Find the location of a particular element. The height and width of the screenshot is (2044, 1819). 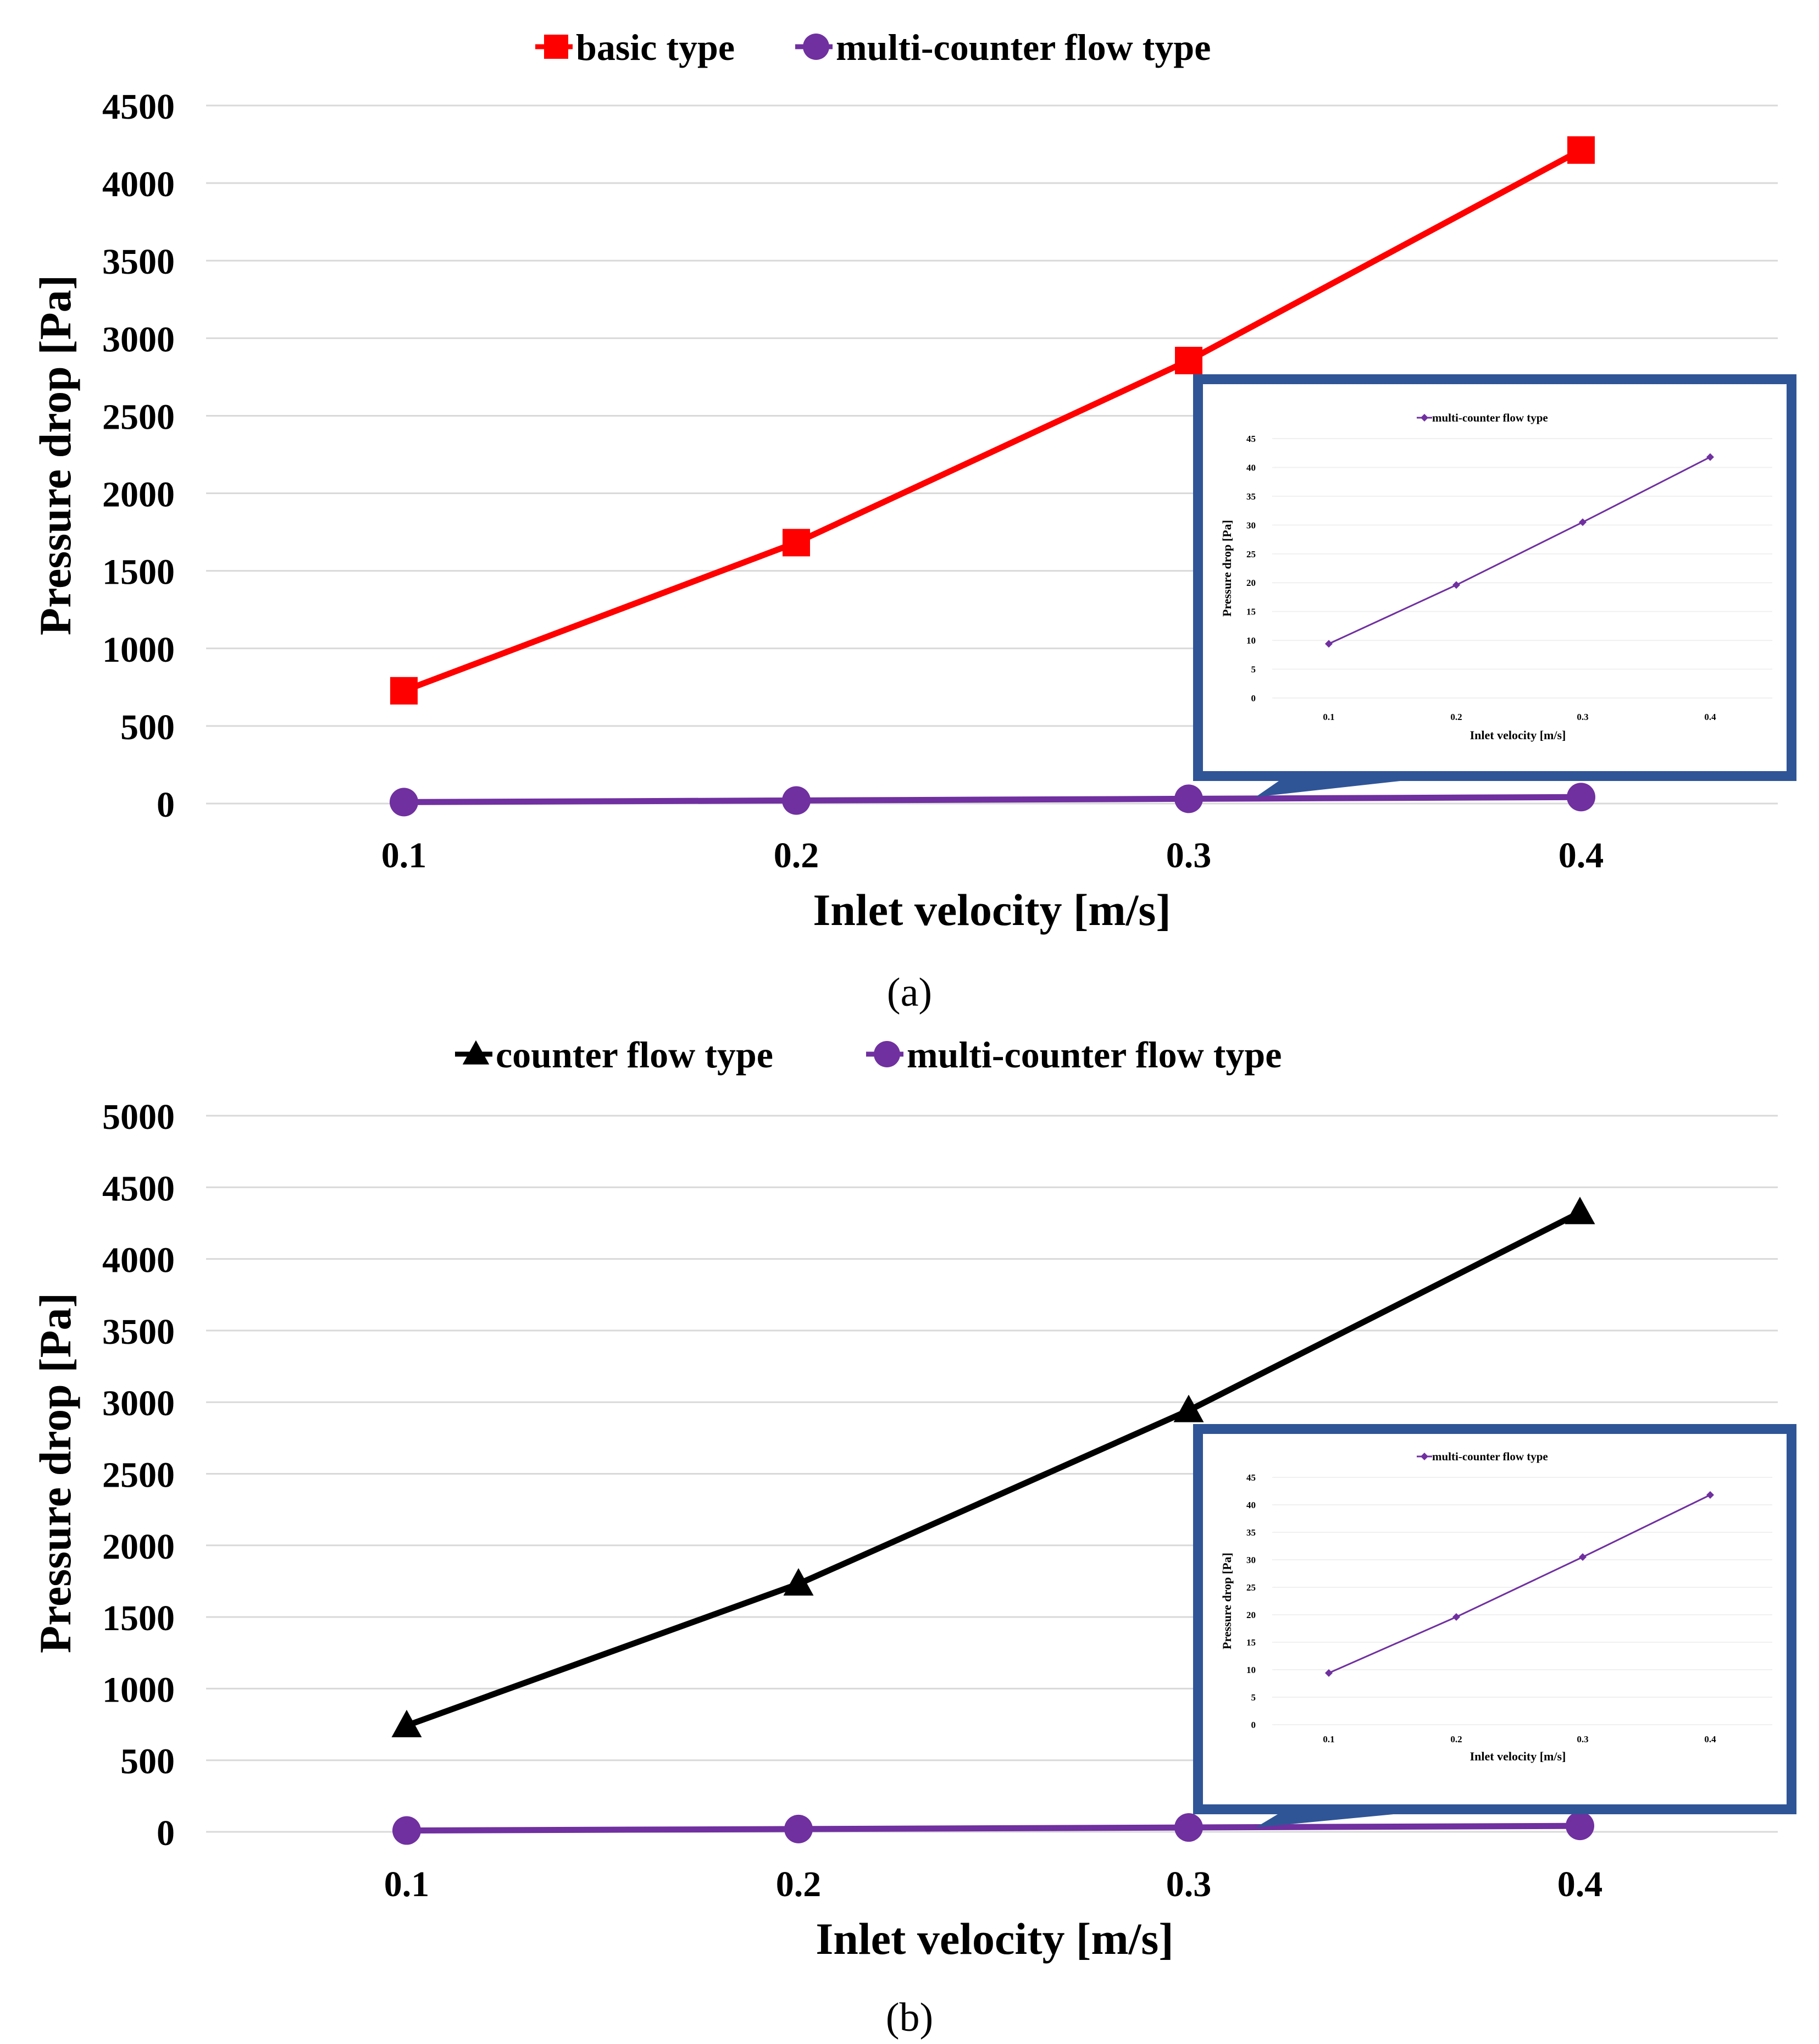

legend-item: counter flow type is located at coordinates (614, 1055).